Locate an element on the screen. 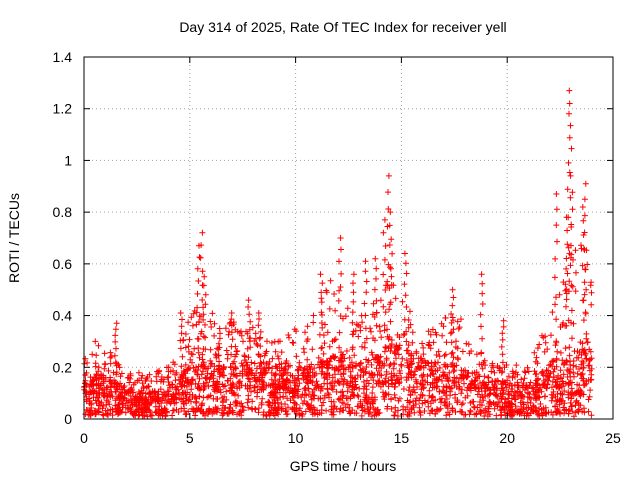 Image resolution: width=640 pixels, height=485 pixels. y-tick-label: 0.2 is located at coordinates (63, 367).